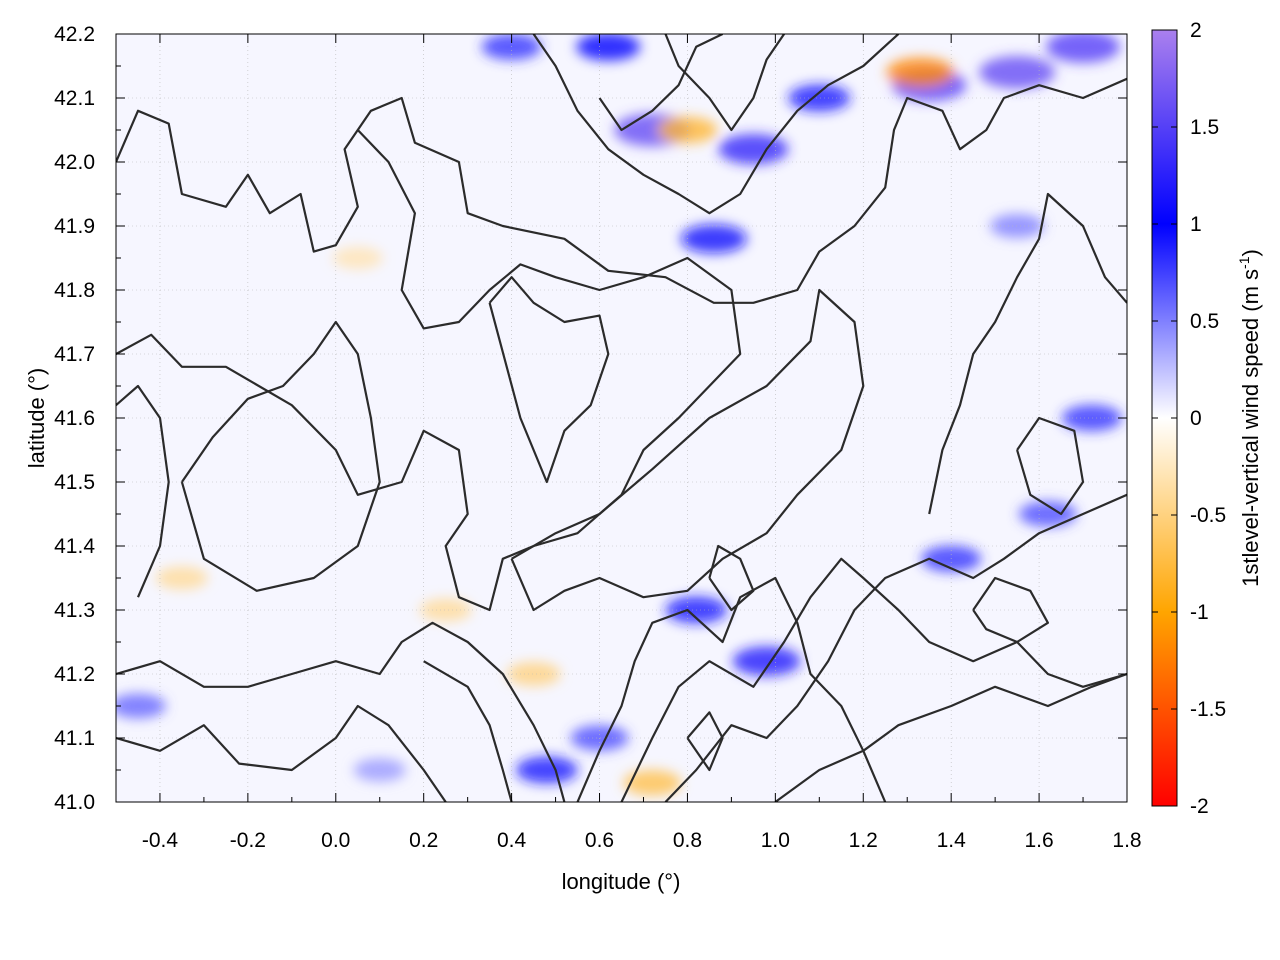 The height and width of the screenshot is (960, 1280). Describe the element at coordinates (74, 290) in the screenshot. I see `y-tick-label: 41.8` at that location.